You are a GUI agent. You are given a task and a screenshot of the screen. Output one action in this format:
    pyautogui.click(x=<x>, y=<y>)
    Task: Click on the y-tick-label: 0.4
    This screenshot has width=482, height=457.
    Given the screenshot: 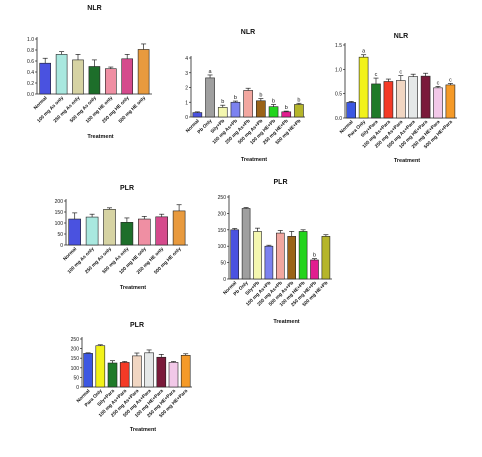 What is the action you would take?
    pyautogui.click(x=30, y=73)
    